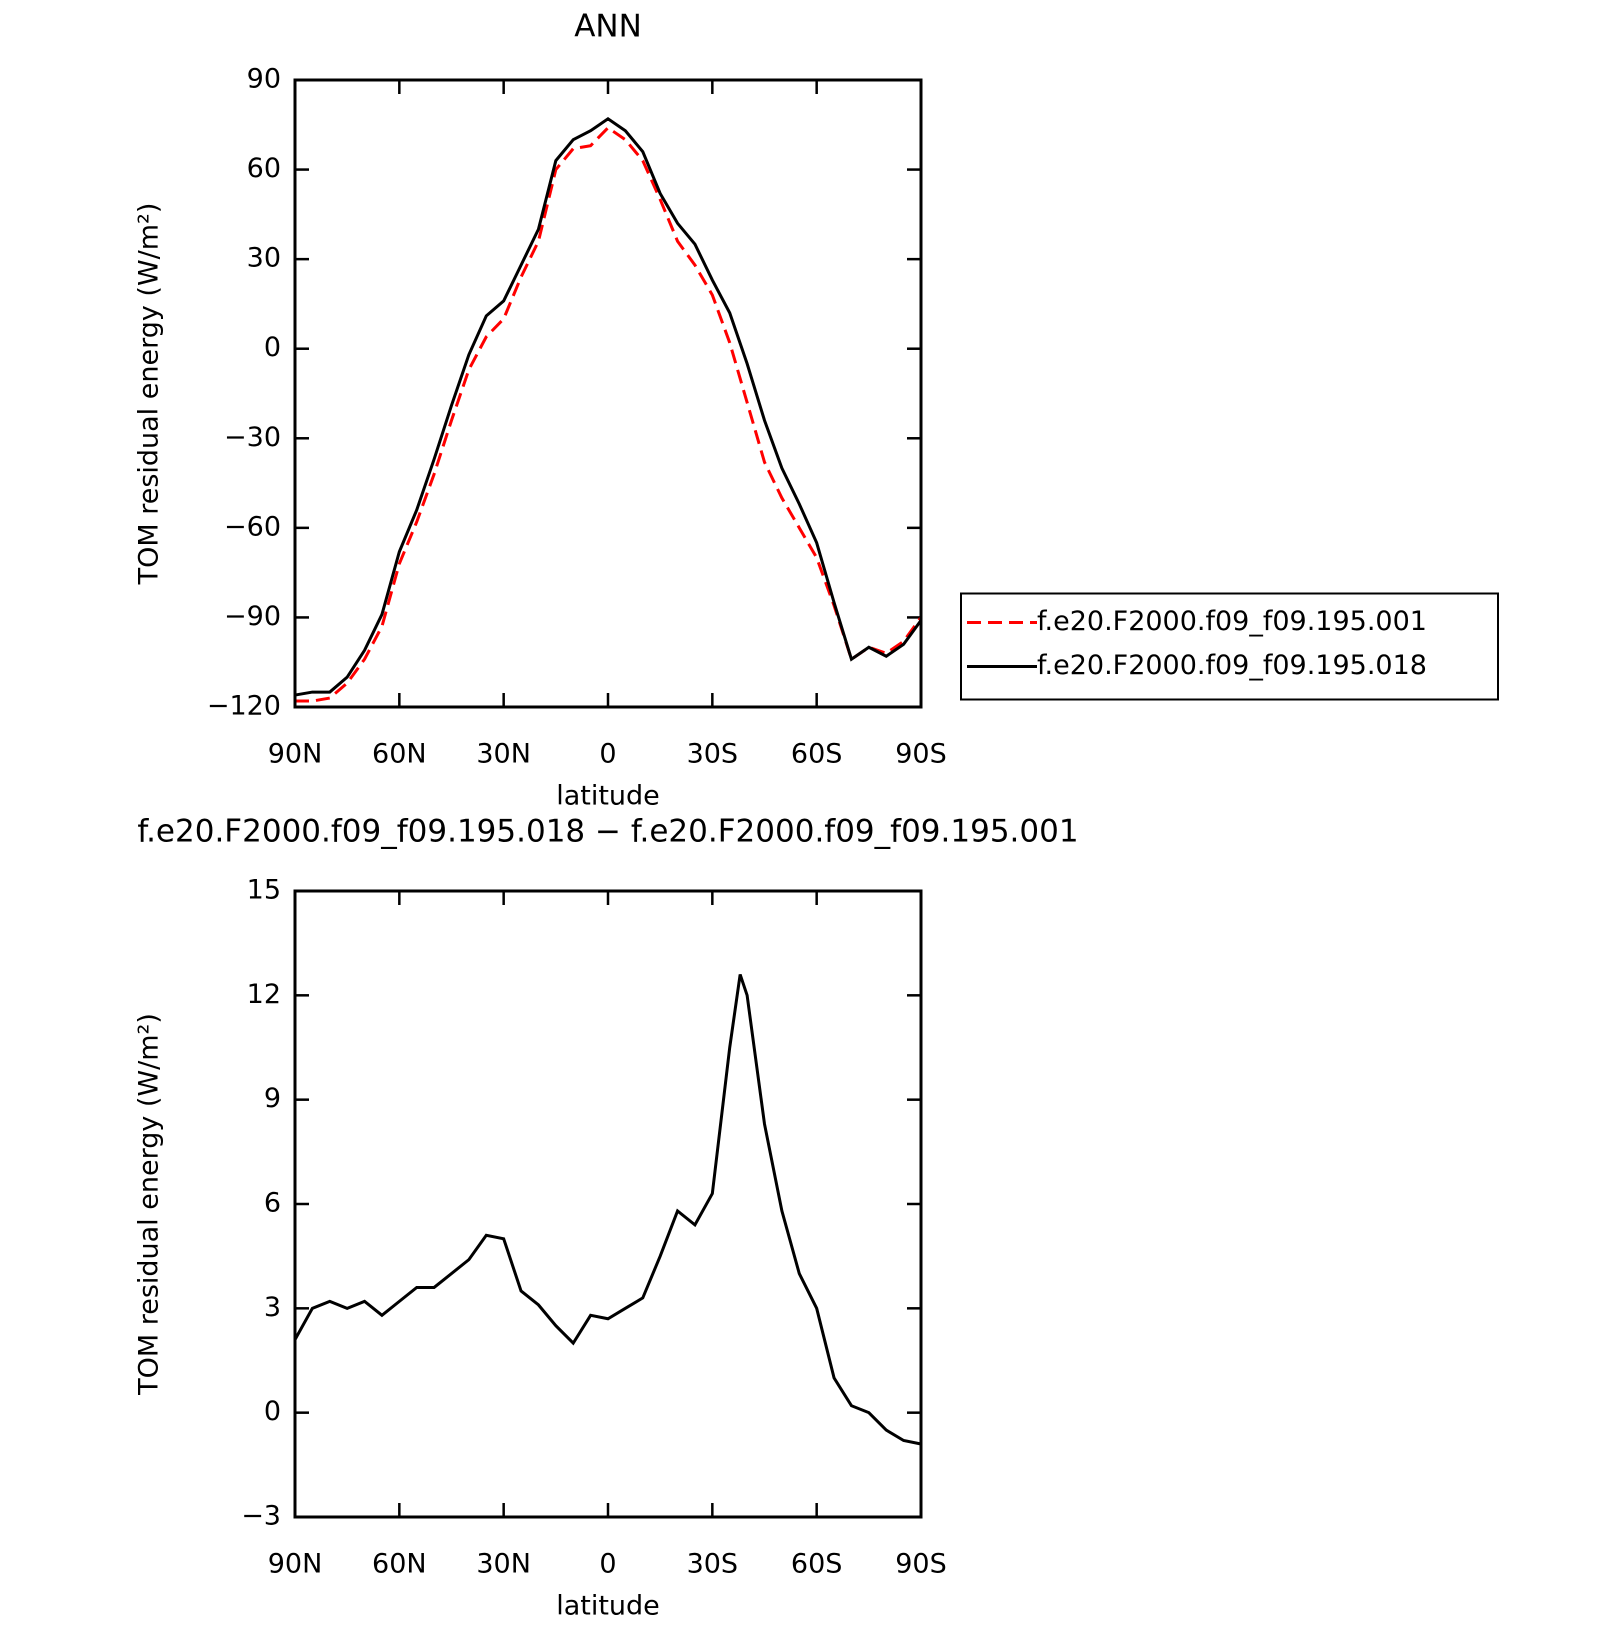 The height and width of the screenshot is (1635, 1610). Describe the element at coordinates (272, 1307) in the screenshot. I see `y-tick-label: 3` at that location.